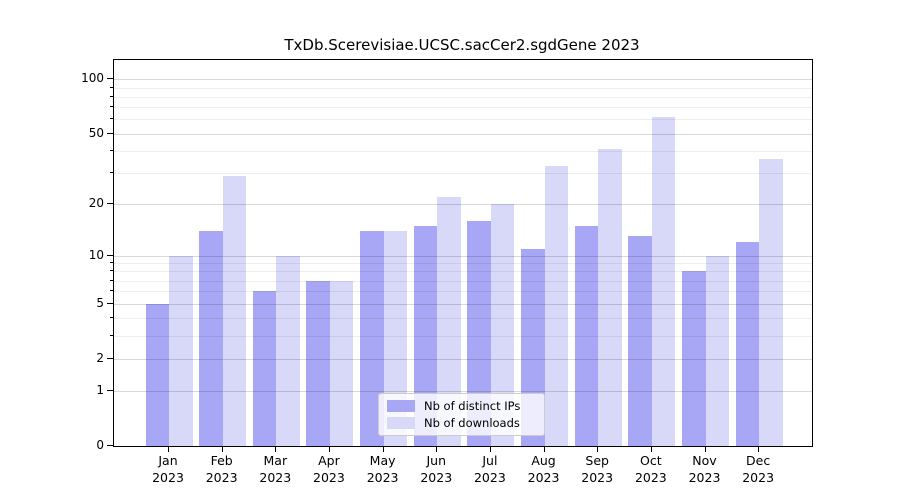 The width and height of the screenshot is (900, 500). Describe the element at coordinates (288, 350) in the screenshot. I see `bar-downloads-mar` at that location.